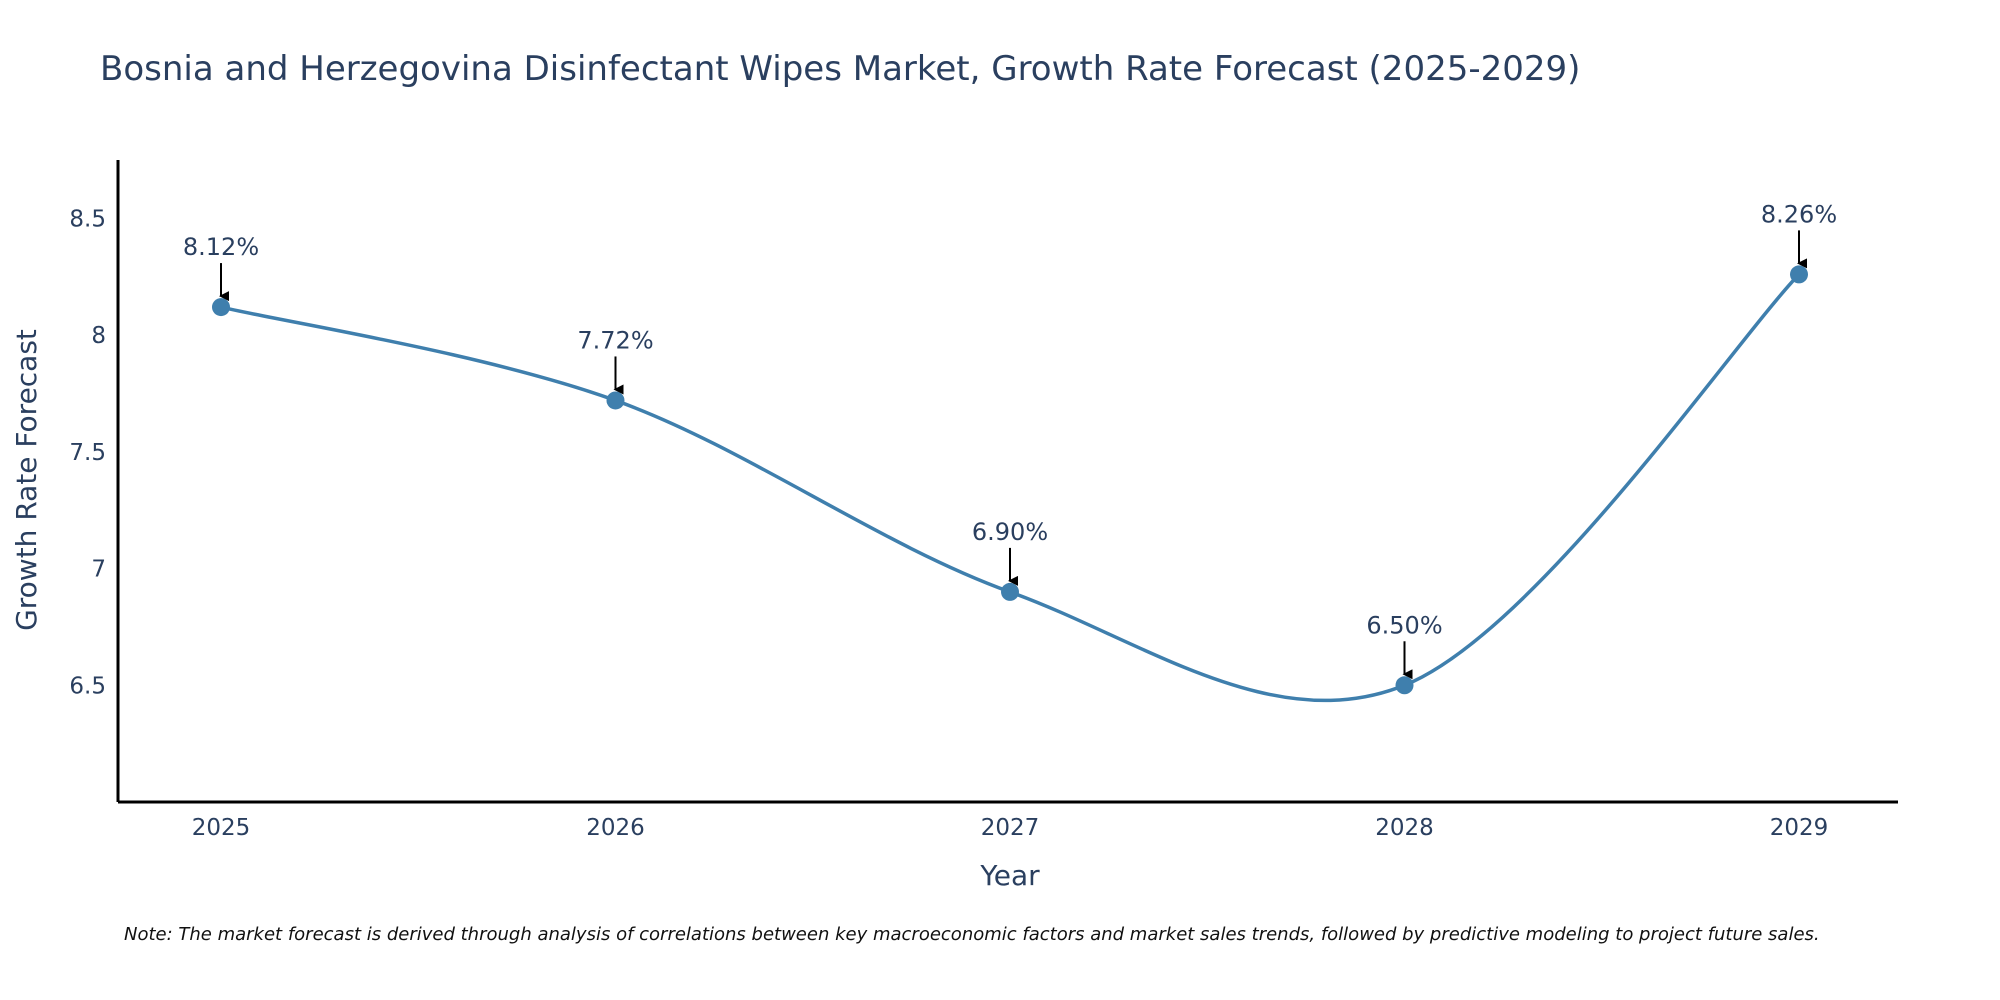  Describe the element at coordinates (1404, 625) in the screenshot. I see `data-label-2028: 6.50%` at that location.